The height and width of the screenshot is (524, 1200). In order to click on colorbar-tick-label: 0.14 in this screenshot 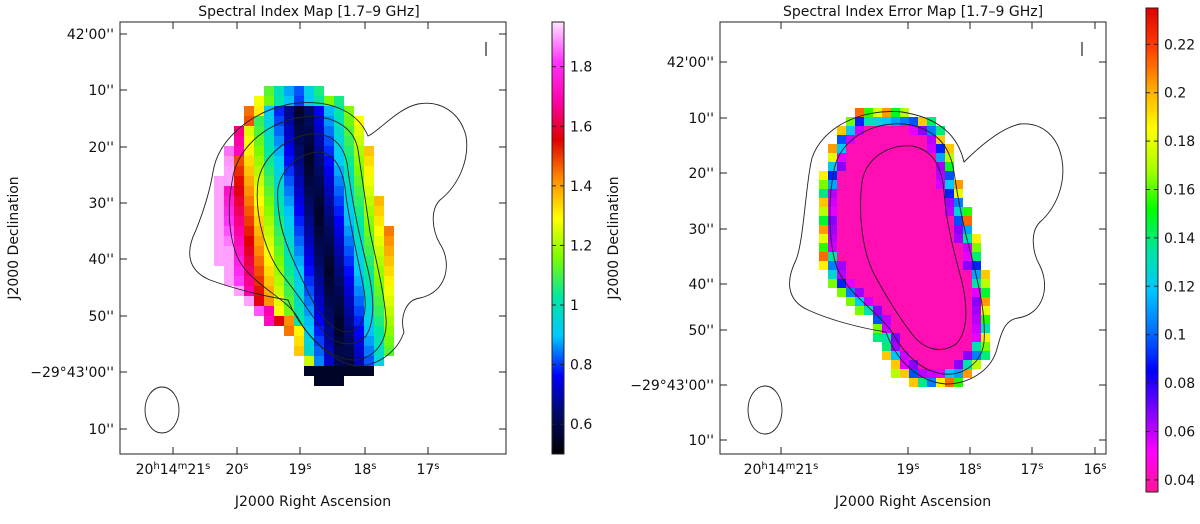, I will do `click(1179, 239)`.